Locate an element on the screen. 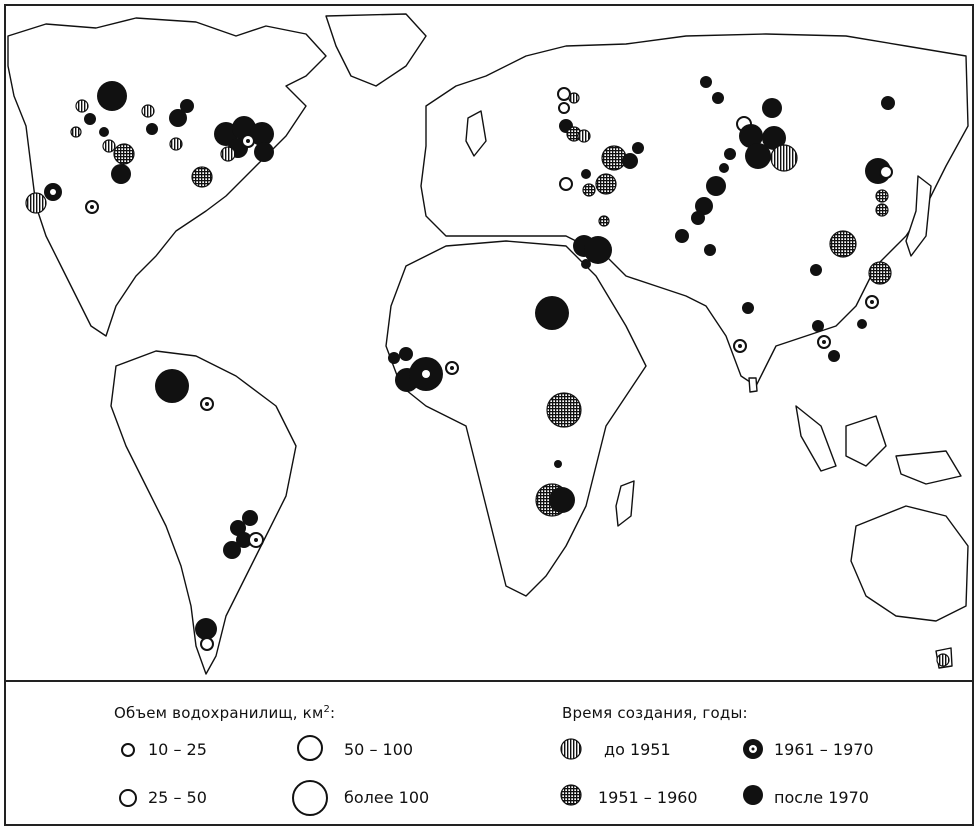 This screenshot has width=980, height=831. volume-25-50-label: 25 – 50 is located at coordinates (177, 797).